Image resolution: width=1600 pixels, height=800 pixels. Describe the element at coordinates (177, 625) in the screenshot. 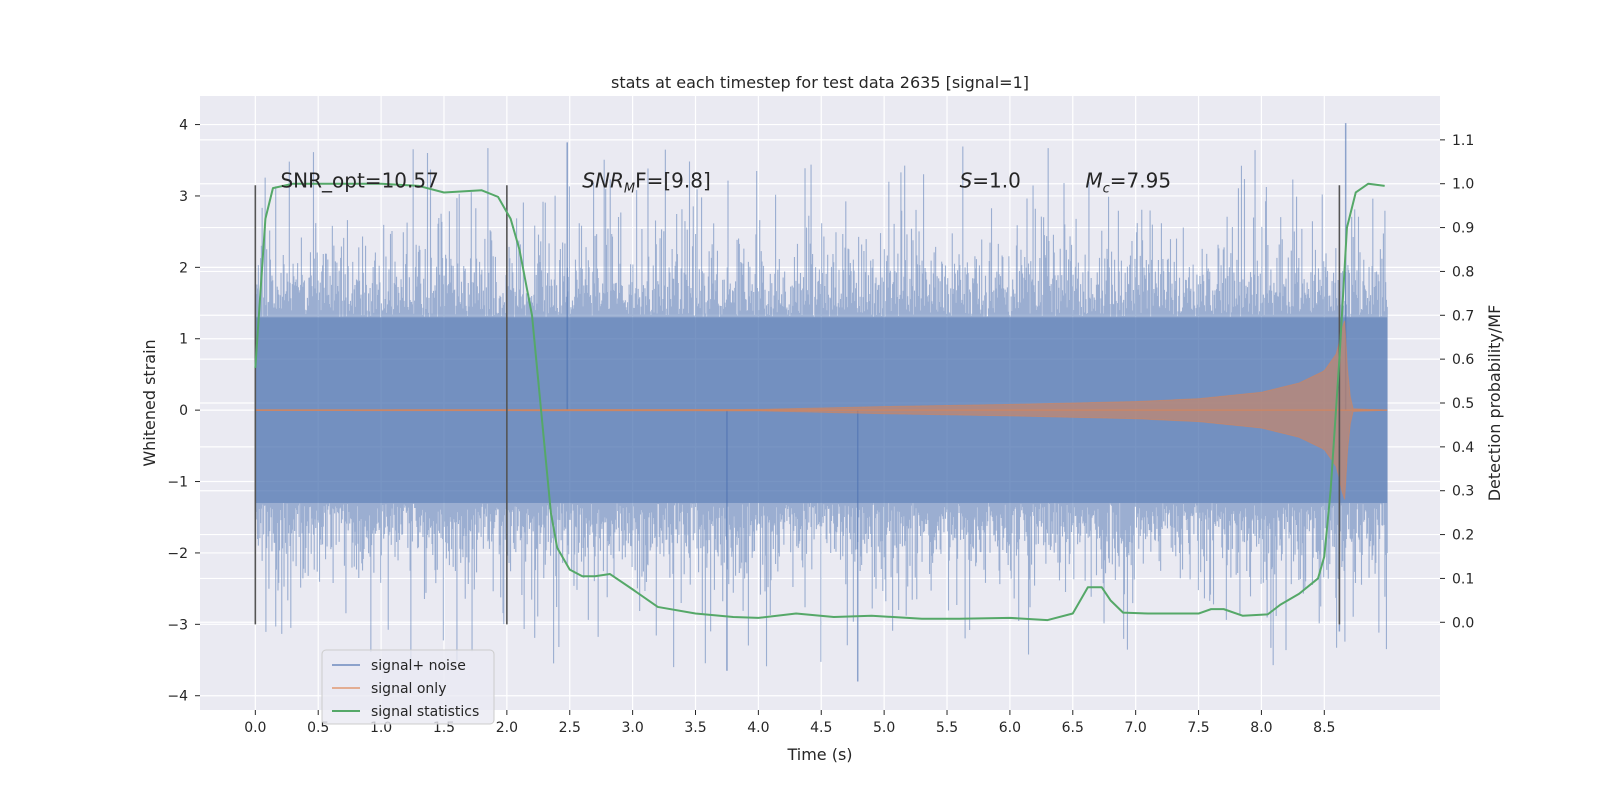

I see `y-tick-label: −3` at that location.